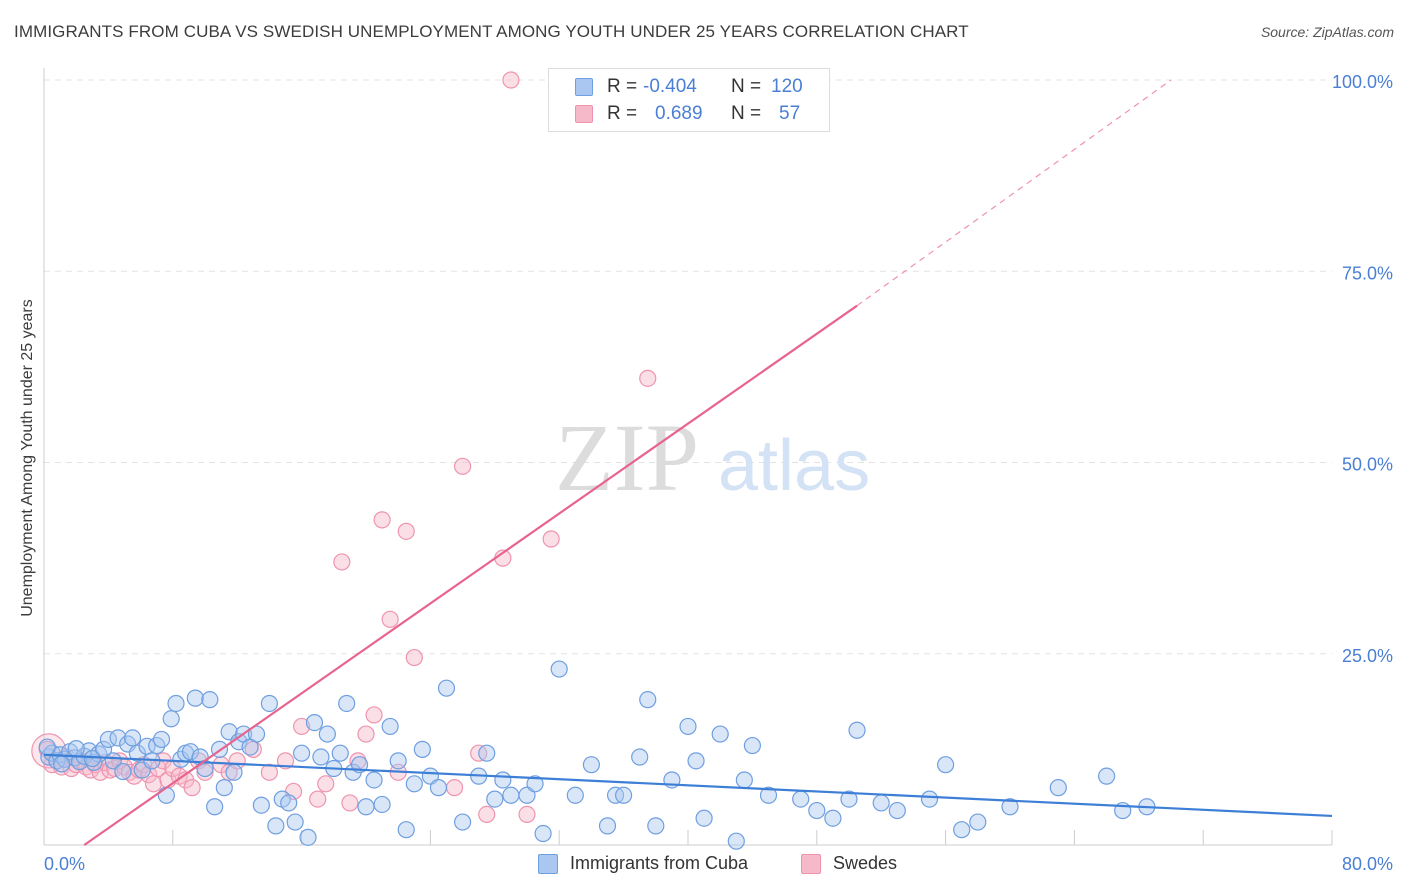 The height and width of the screenshot is (892, 1406). What do you see at coordinates (622, 86) in the screenshot?
I see `legend-r-label: R =` at bounding box center [622, 86].